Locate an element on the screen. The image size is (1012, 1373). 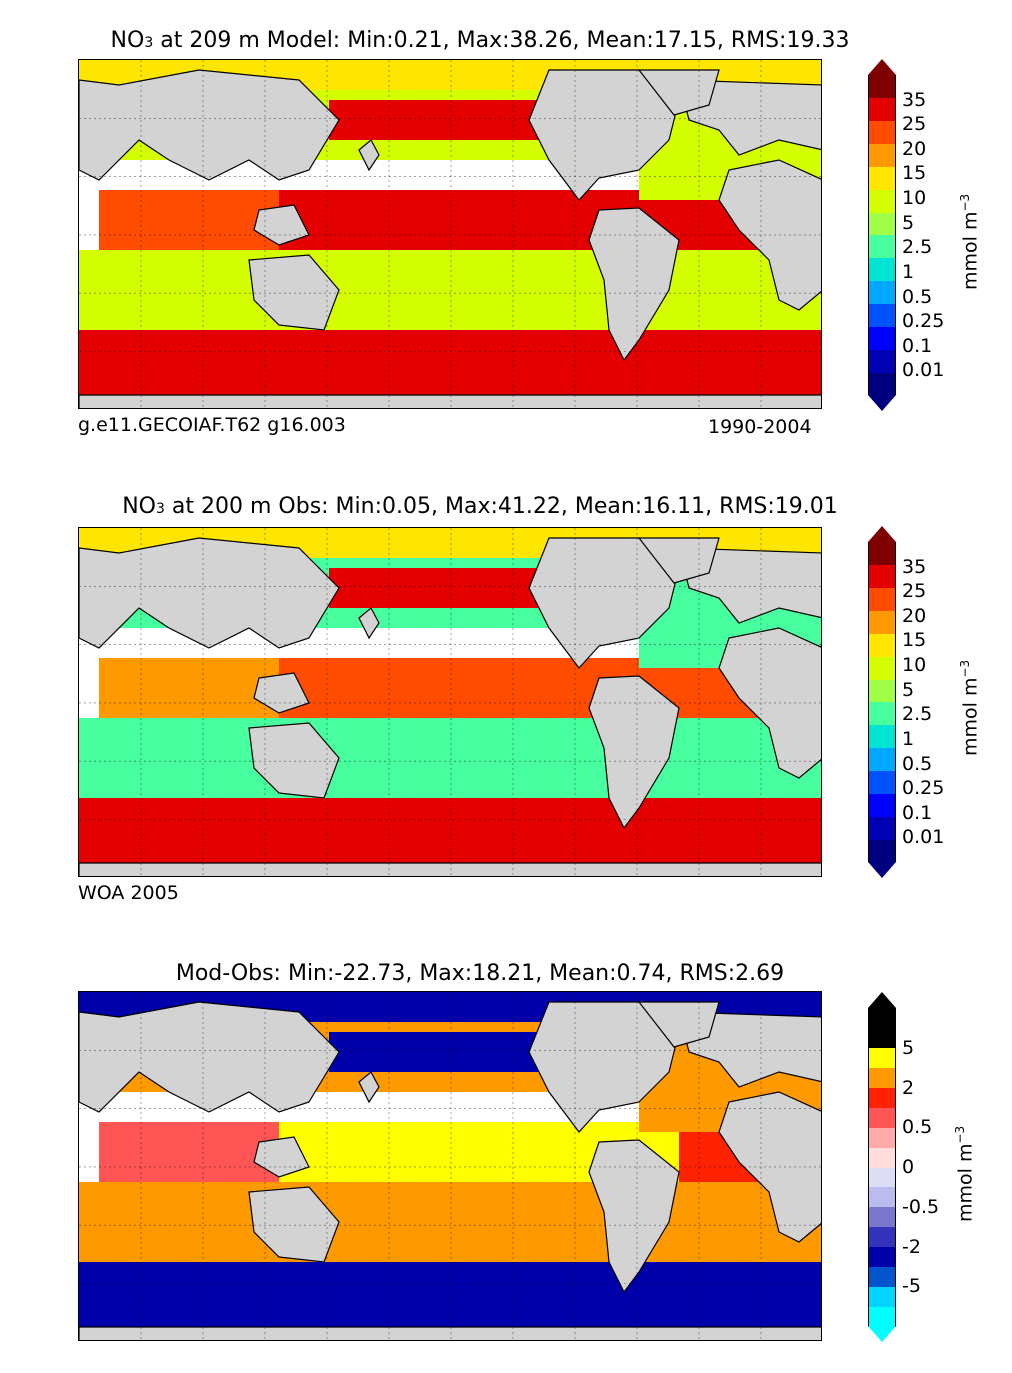
panel2-colorbar-tick-label: 5 is located at coordinates (908, 689).